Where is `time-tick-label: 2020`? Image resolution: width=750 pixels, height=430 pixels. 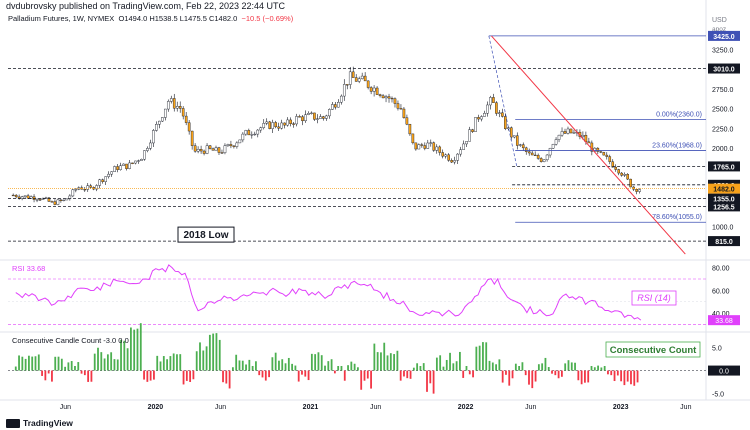 time-tick-label: 2020 is located at coordinates (156, 407).